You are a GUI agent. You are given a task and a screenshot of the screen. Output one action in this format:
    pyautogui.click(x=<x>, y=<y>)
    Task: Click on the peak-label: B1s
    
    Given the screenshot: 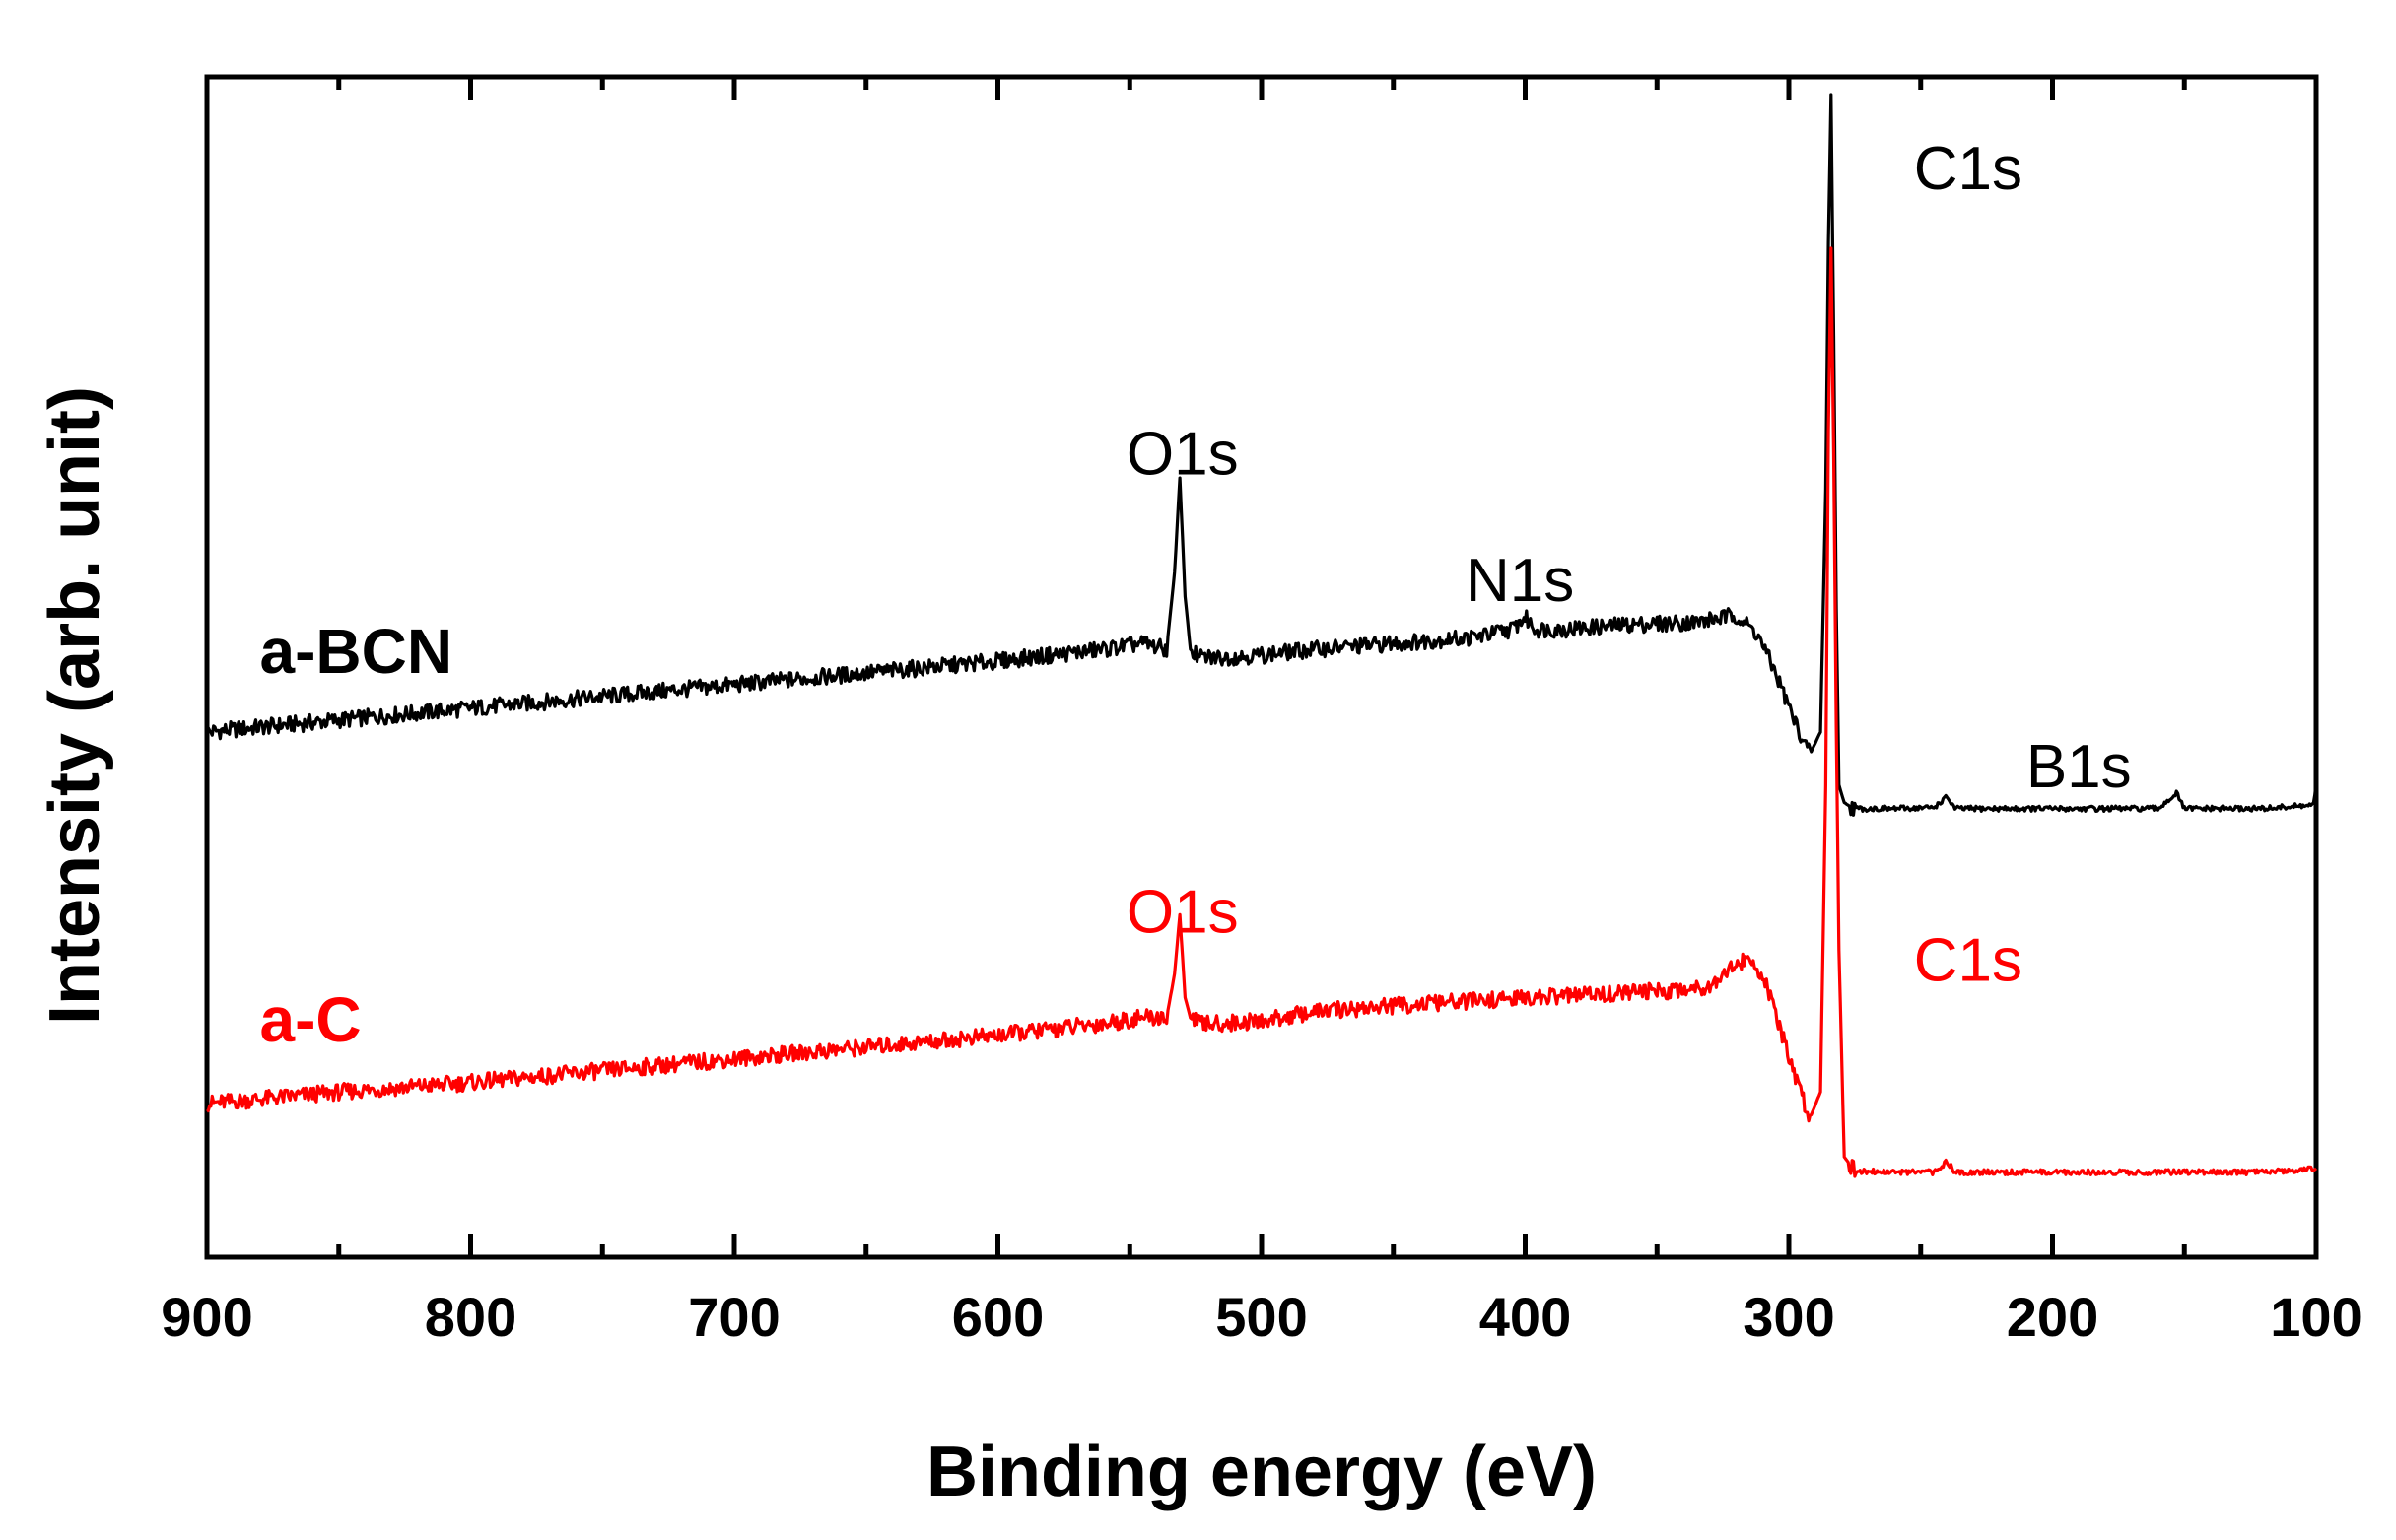 What is the action you would take?
    pyautogui.click(x=2079, y=767)
    